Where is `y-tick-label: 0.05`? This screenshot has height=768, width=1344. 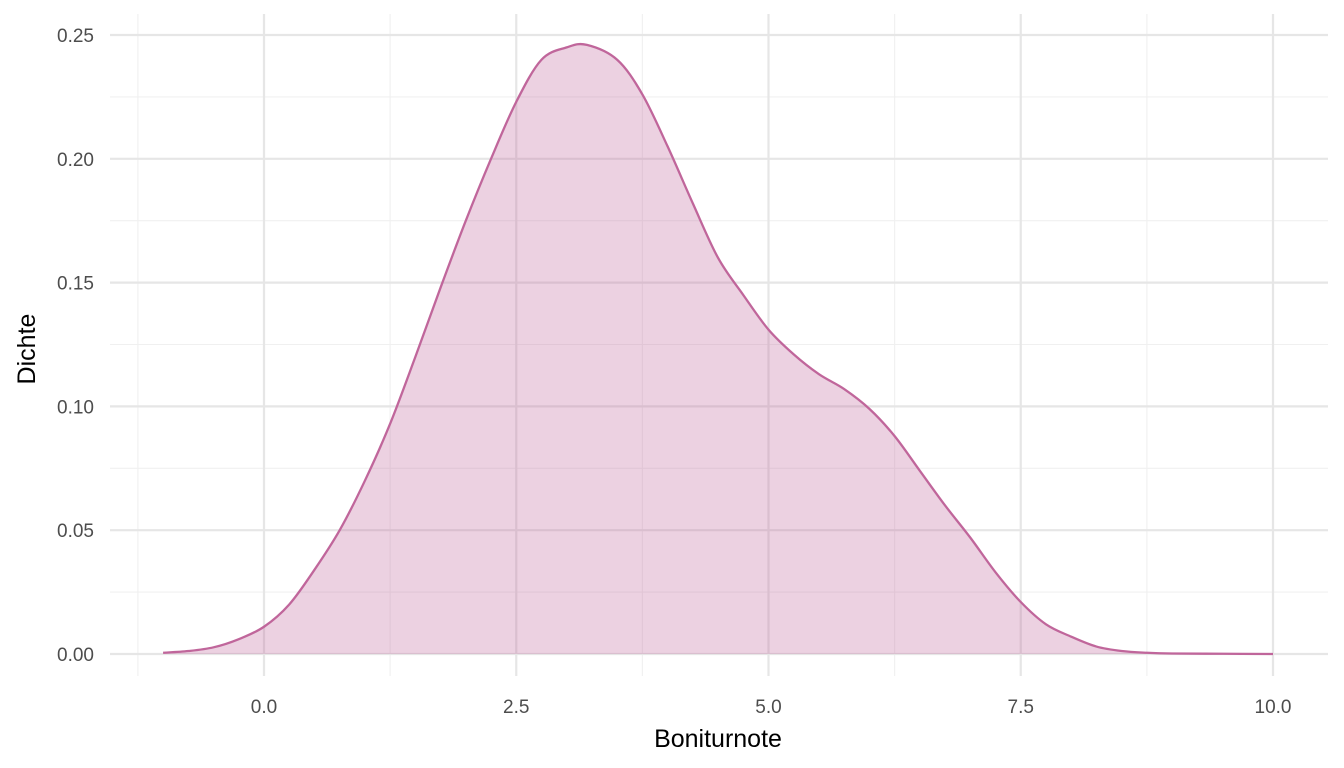
y-tick-label: 0.05 is located at coordinates (75, 531).